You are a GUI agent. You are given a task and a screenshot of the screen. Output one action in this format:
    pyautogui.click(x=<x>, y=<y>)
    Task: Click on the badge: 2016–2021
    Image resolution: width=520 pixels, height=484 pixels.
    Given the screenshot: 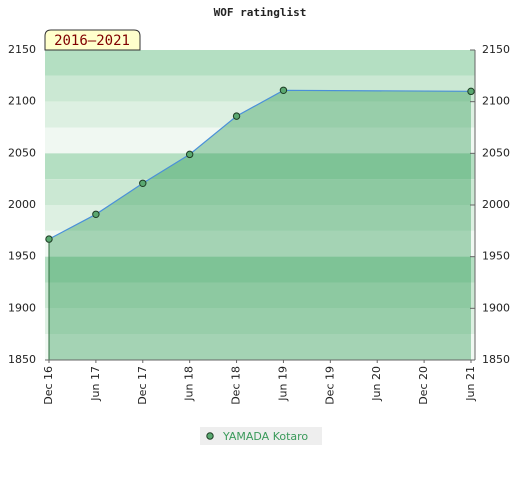 What is the action you would take?
    pyautogui.click(x=92, y=41)
    